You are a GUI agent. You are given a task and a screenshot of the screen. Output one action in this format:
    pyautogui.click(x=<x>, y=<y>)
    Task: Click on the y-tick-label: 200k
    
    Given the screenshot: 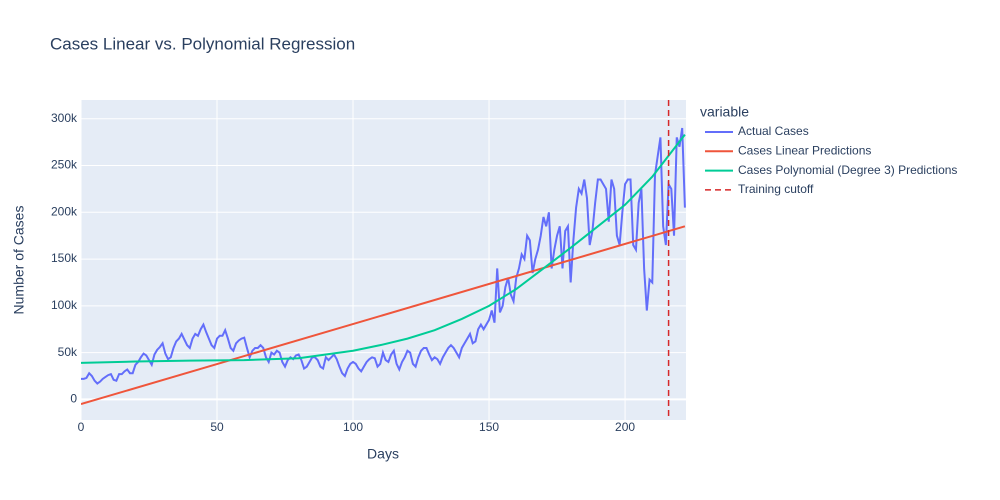 What is the action you would take?
    pyautogui.click(x=64, y=211)
    